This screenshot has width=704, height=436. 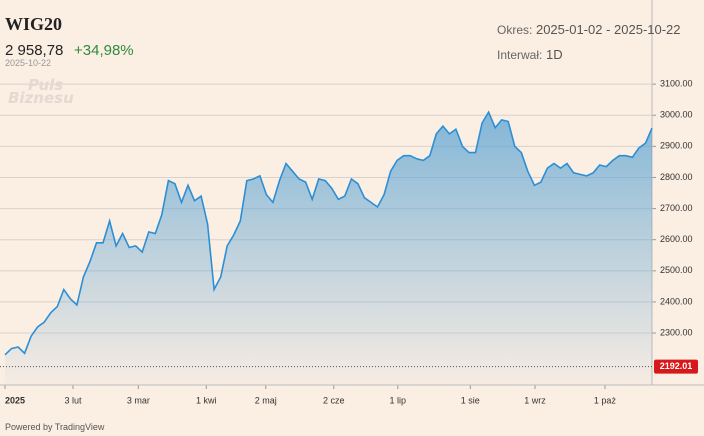 What do you see at coordinates (266, 400) in the screenshot?
I see `x-tick-label: 2 maj` at bounding box center [266, 400].